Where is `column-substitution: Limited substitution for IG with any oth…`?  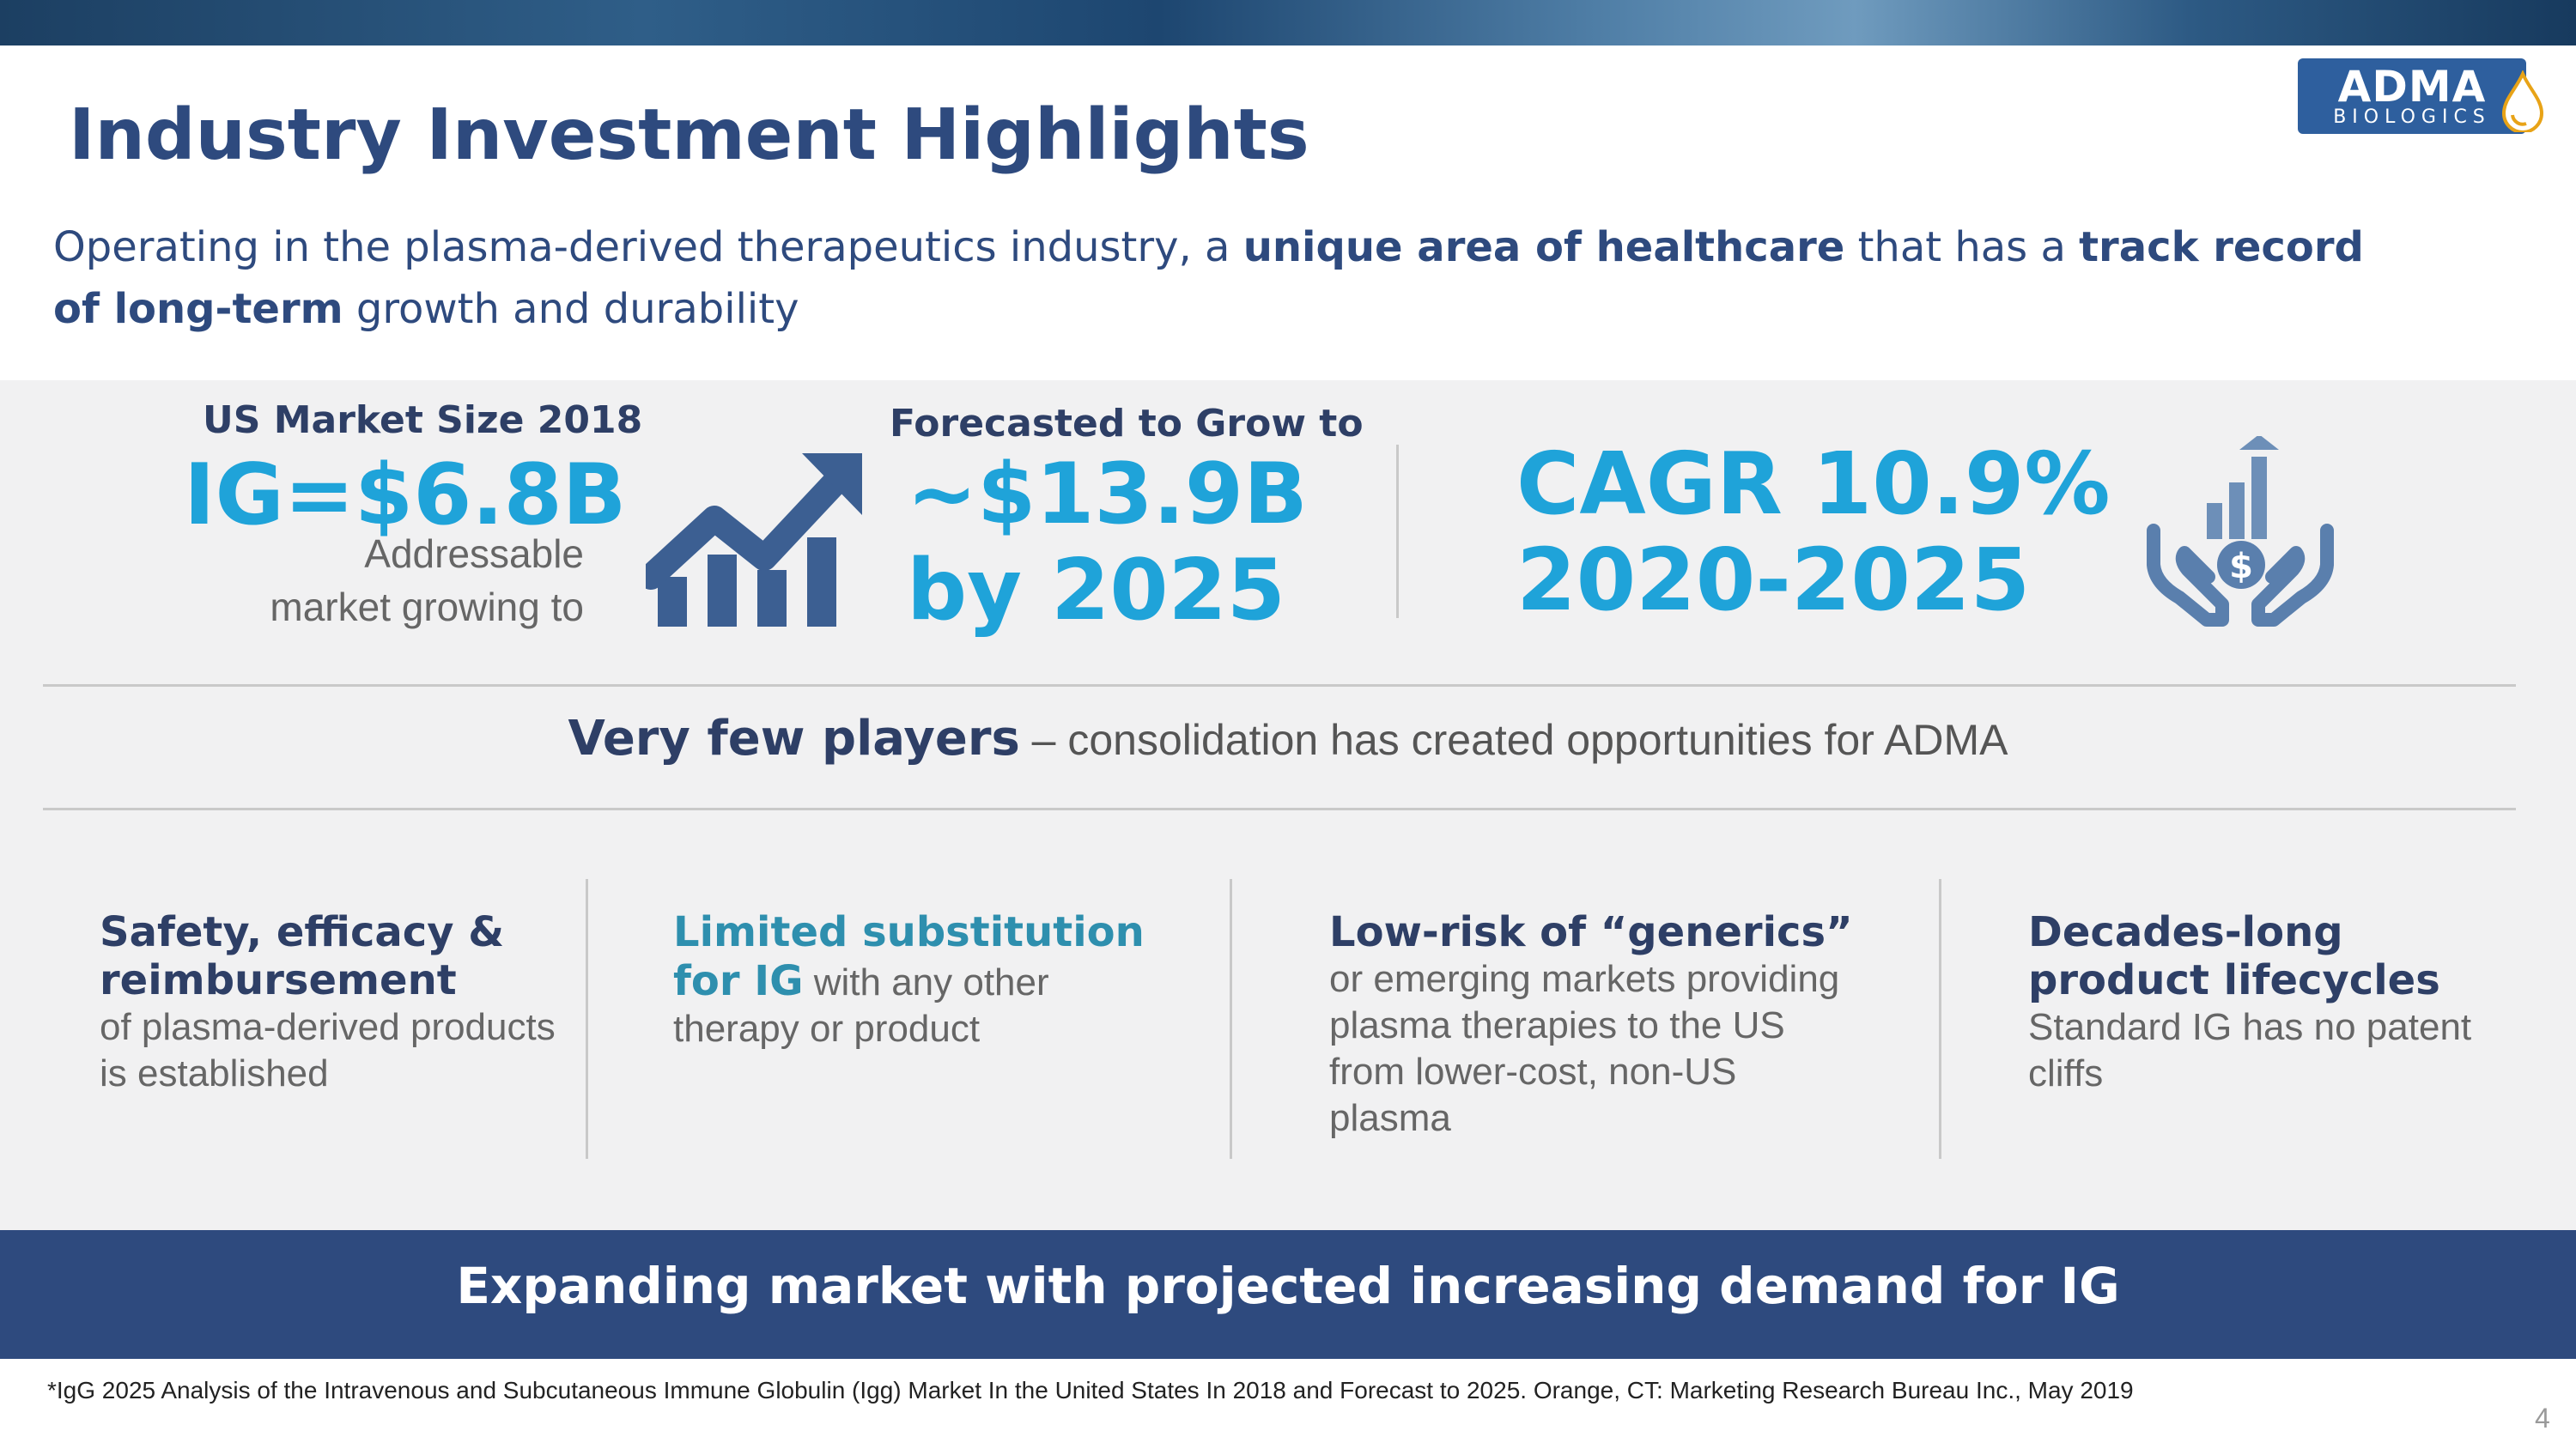 column-substitution: Limited substitution for IG with any oth… is located at coordinates (914, 980).